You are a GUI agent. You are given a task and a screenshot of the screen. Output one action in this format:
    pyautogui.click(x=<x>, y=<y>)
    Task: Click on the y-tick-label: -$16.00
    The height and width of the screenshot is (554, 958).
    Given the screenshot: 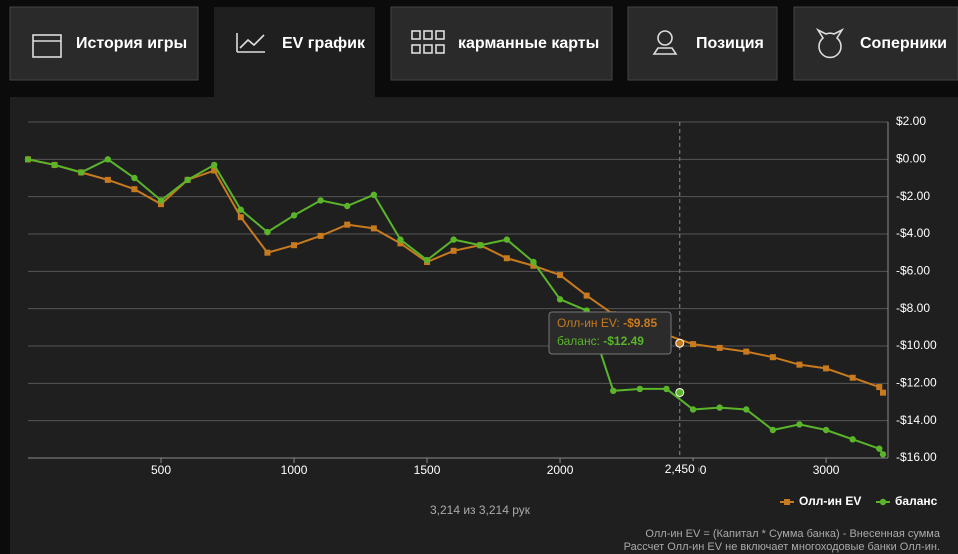 What is the action you would take?
    pyautogui.click(x=916, y=457)
    